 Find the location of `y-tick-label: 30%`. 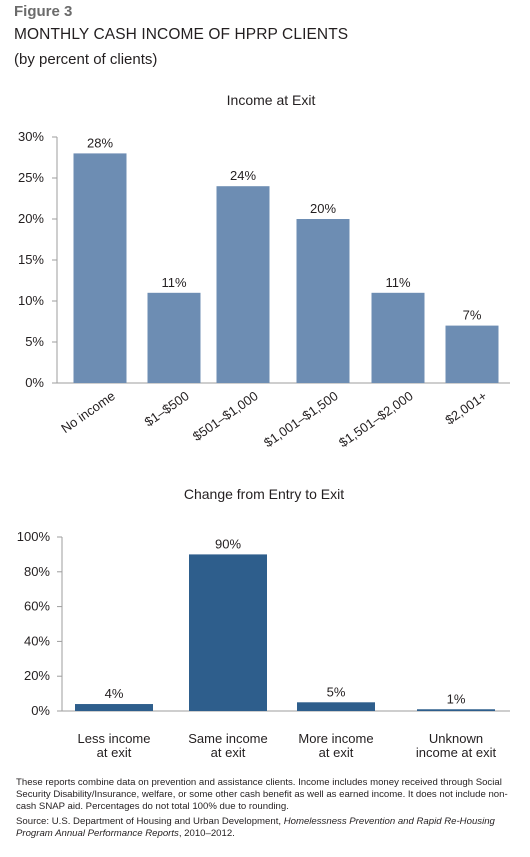

y-tick-label: 30% is located at coordinates (31, 136).